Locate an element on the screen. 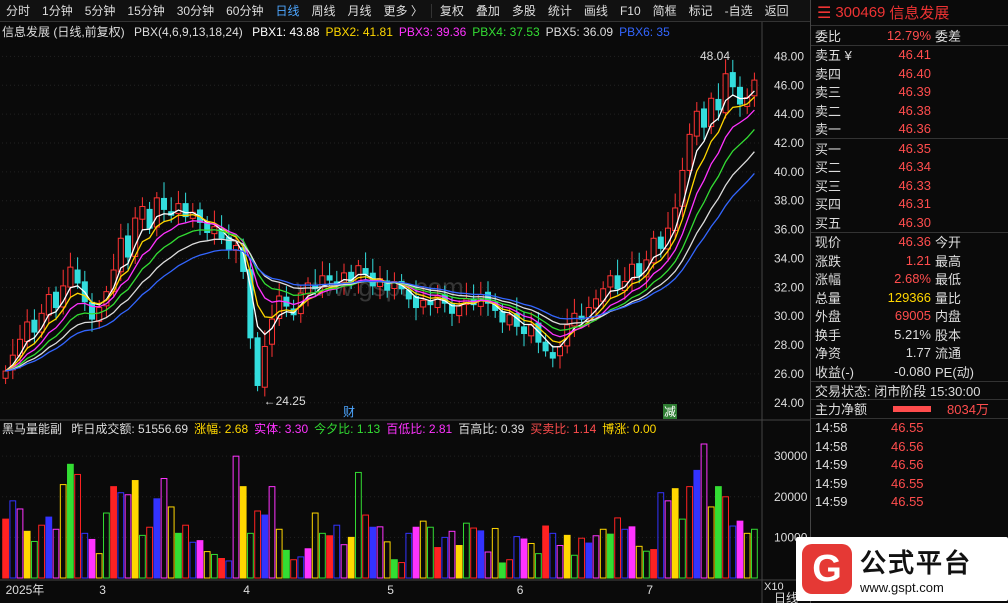 The width and height of the screenshot is (1008, 603). bid-row-2-value: 46.33 is located at coordinates (914, 185).